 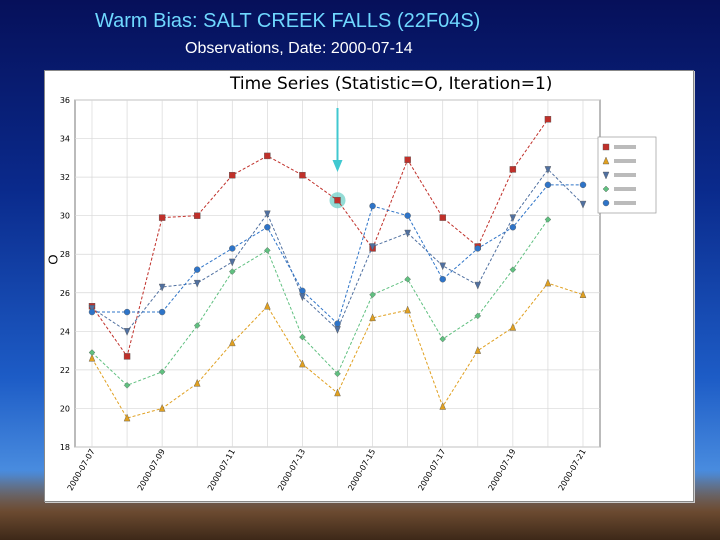 What do you see at coordinates (65, 408) in the screenshot?
I see `y-tick-label: 20` at bounding box center [65, 408].